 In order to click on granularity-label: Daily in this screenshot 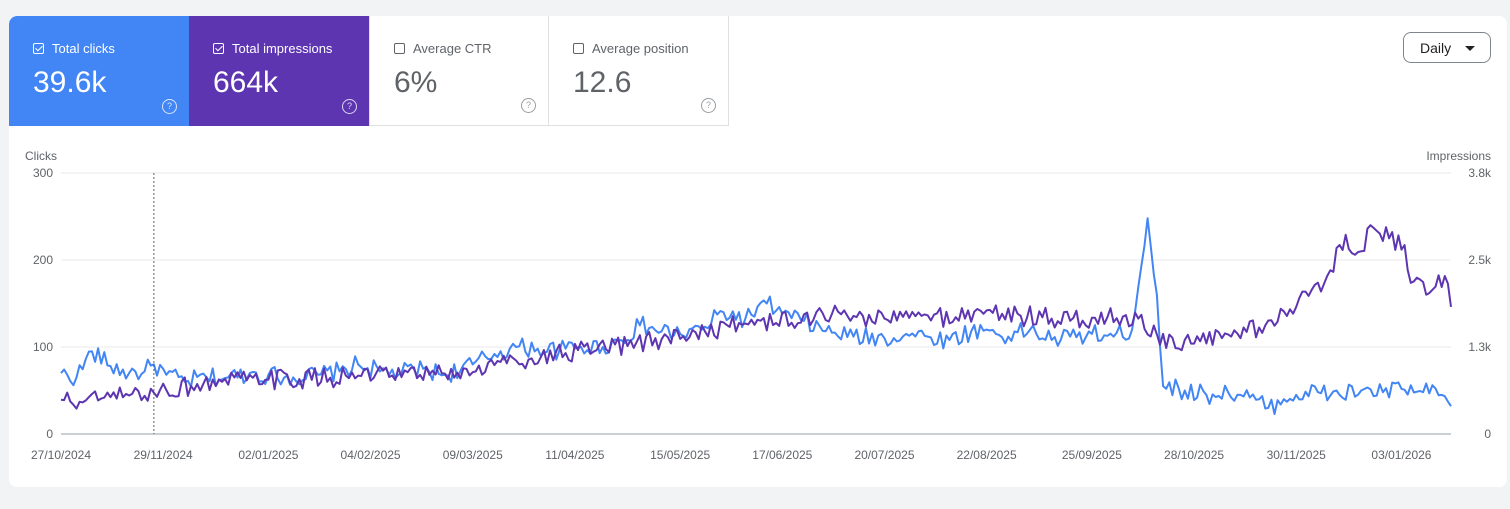, I will do `click(1436, 47)`.